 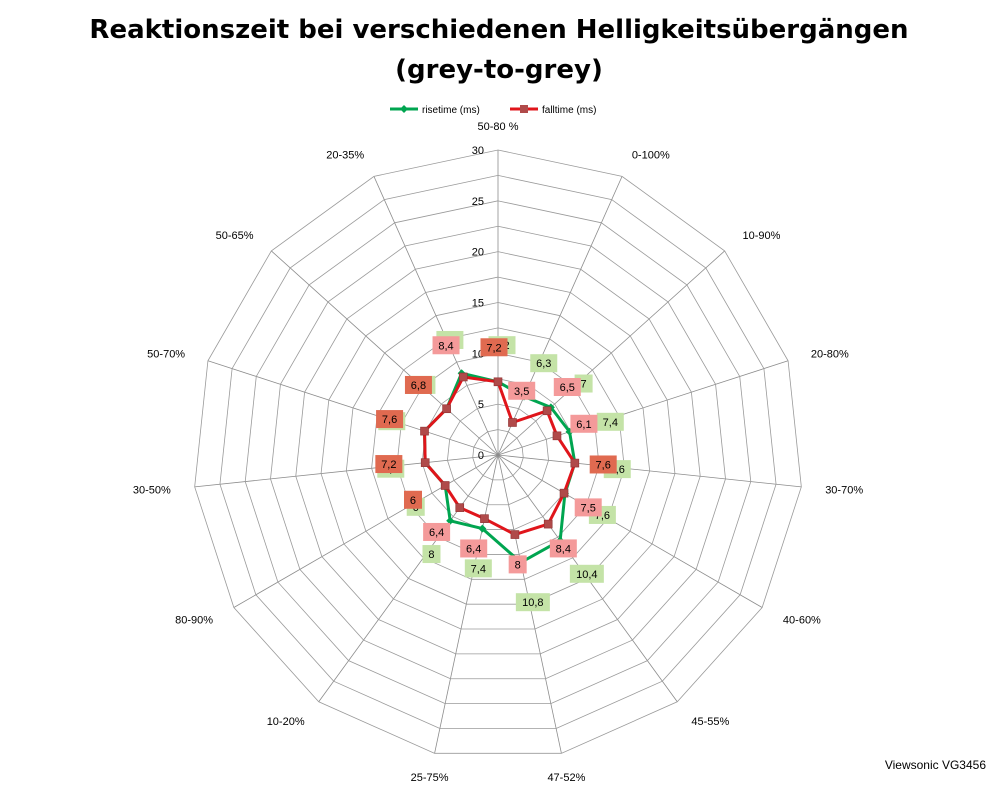 I want to click on data-label: 6,5, so click(x=567, y=387).